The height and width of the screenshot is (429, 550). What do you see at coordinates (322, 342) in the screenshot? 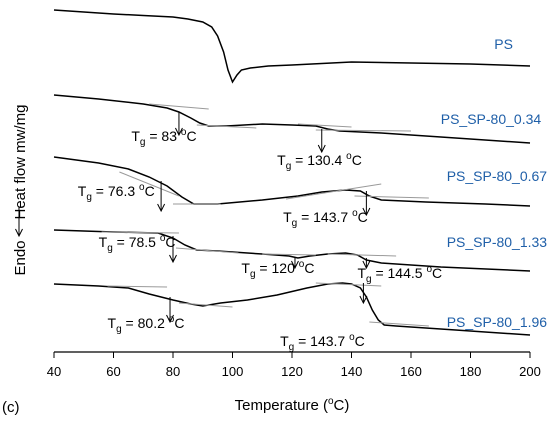
I see `tg-annotation-8: Tg = 143.7 oC` at bounding box center [322, 342].